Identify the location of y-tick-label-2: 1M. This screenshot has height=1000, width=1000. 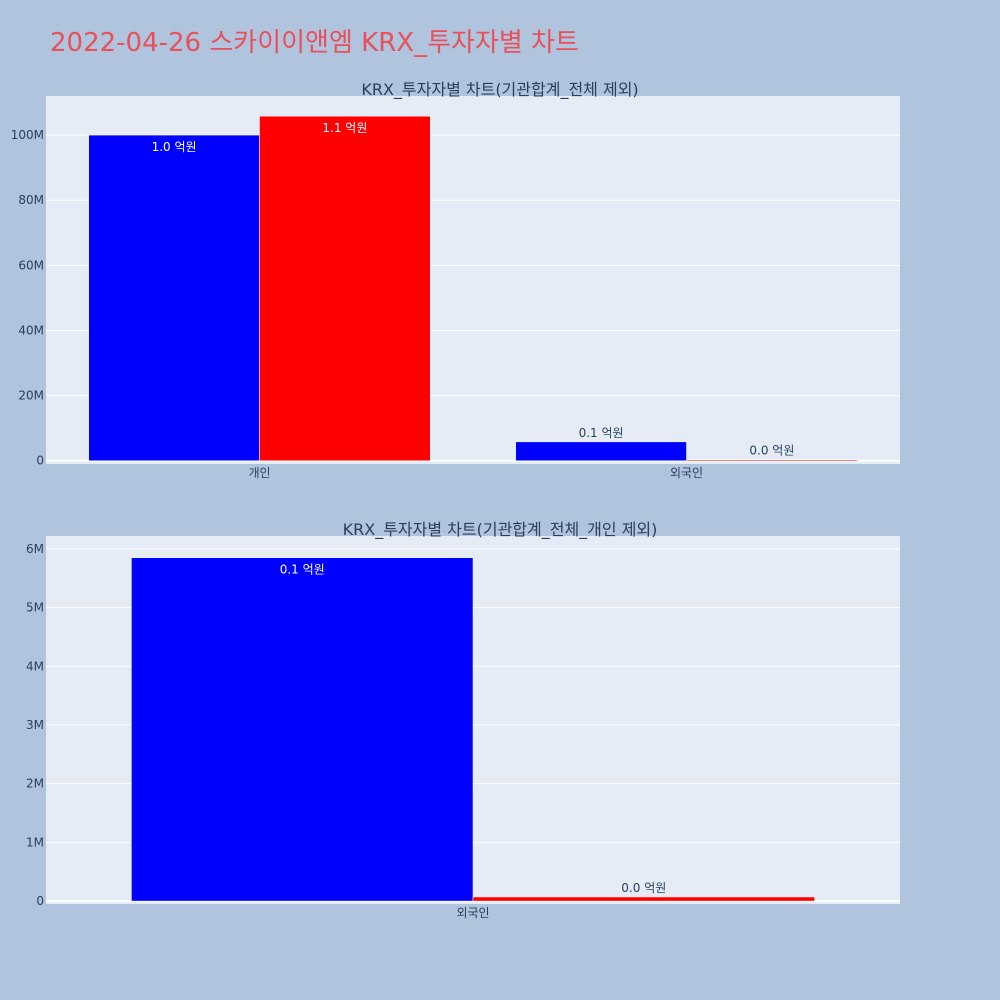
(35, 842).